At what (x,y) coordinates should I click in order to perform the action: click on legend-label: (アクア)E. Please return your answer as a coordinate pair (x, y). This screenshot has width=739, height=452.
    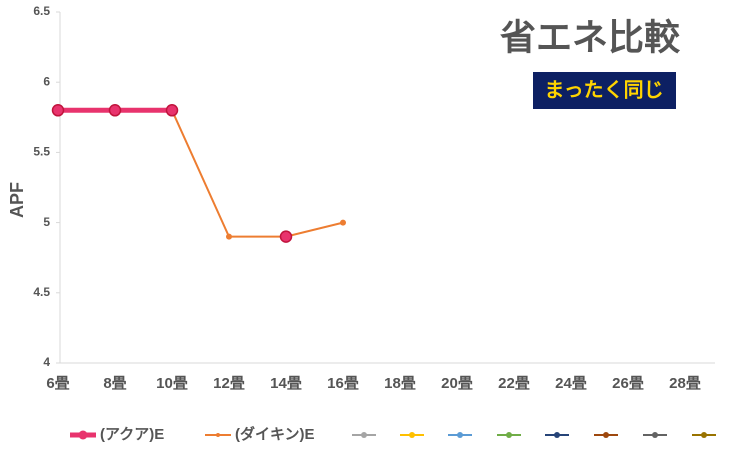
    Looking at the image, I should click on (132, 434).